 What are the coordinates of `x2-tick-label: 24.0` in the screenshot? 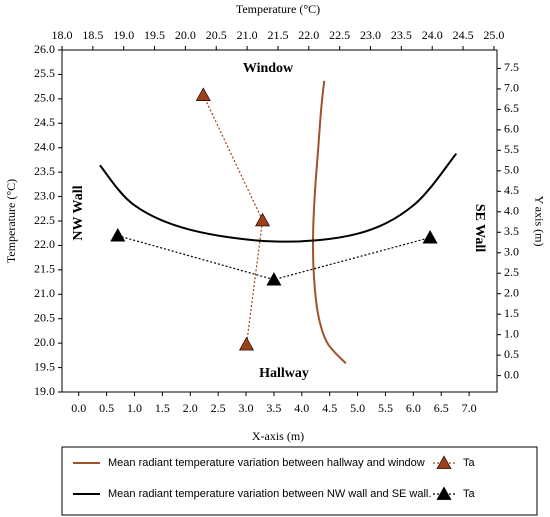 It's located at (432, 35).